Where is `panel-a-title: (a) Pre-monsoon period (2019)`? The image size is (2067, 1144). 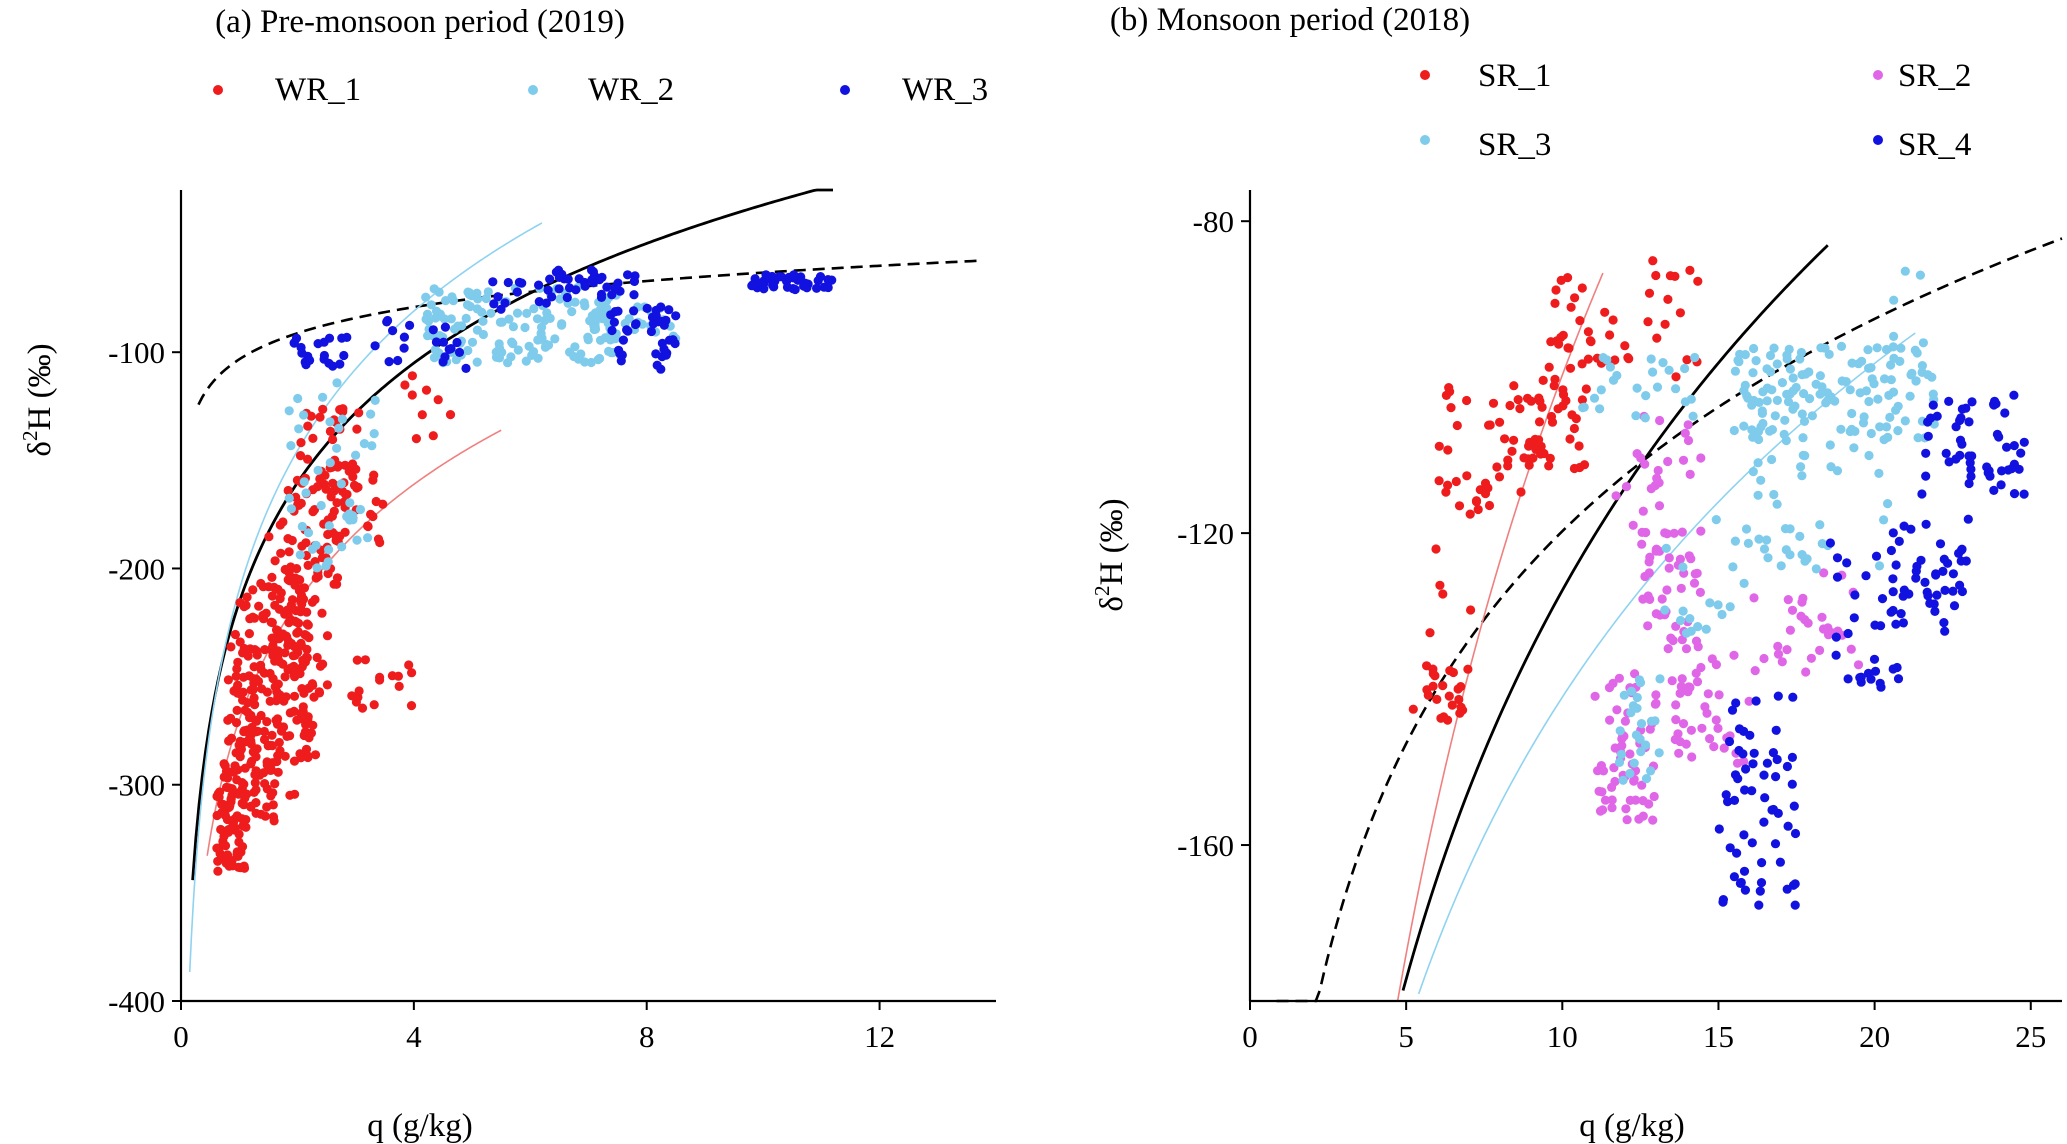 panel-a-title: (a) Pre-monsoon period (2019) is located at coordinates (420, 22).